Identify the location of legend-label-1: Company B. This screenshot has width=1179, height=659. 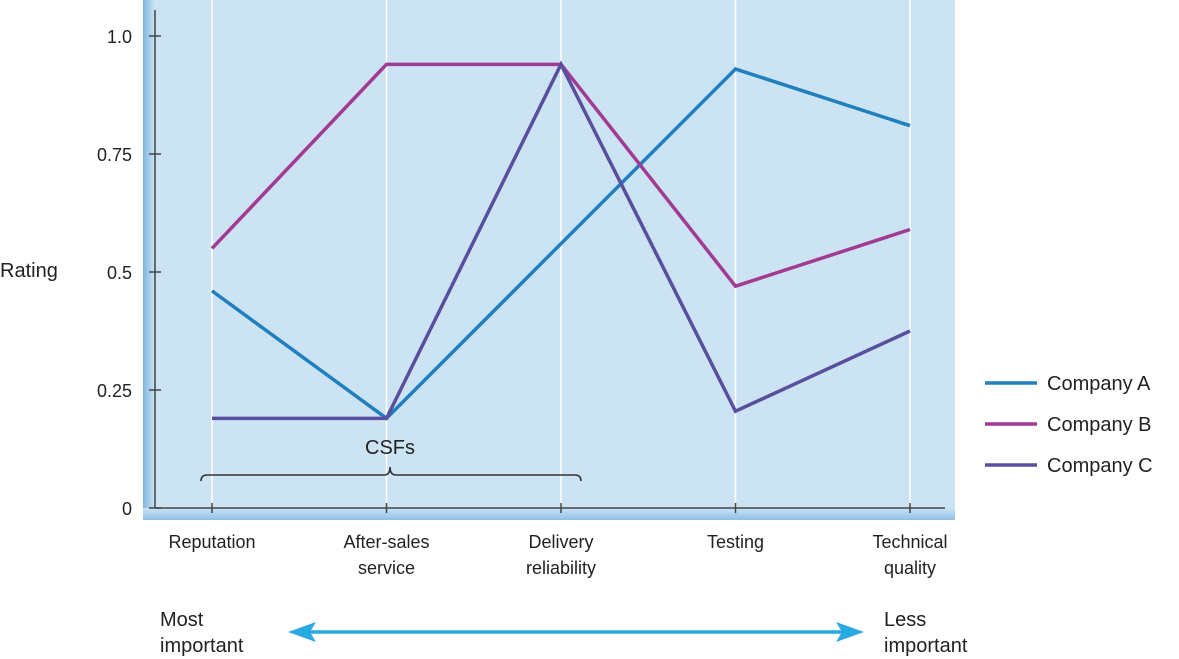
(1099, 425).